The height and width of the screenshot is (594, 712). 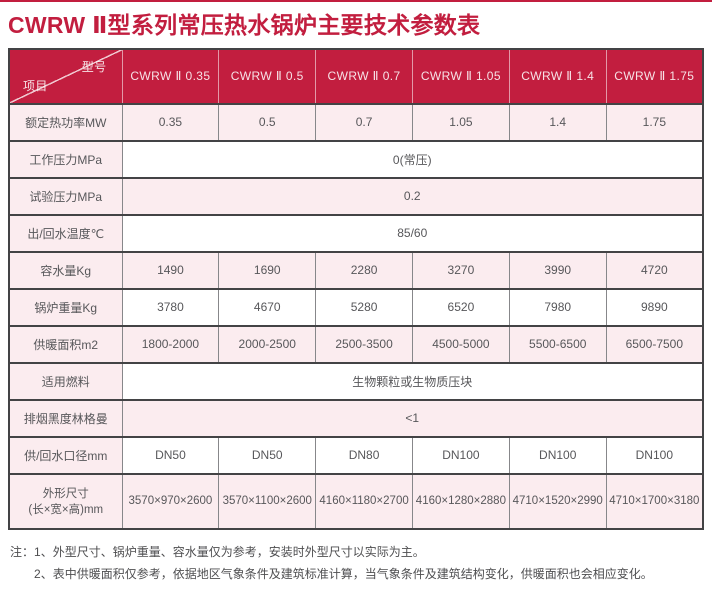 What do you see at coordinates (267, 76) in the screenshot?
I see `column-header-model-2: CWRW Ⅱ 0.5` at bounding box center [267, 76].